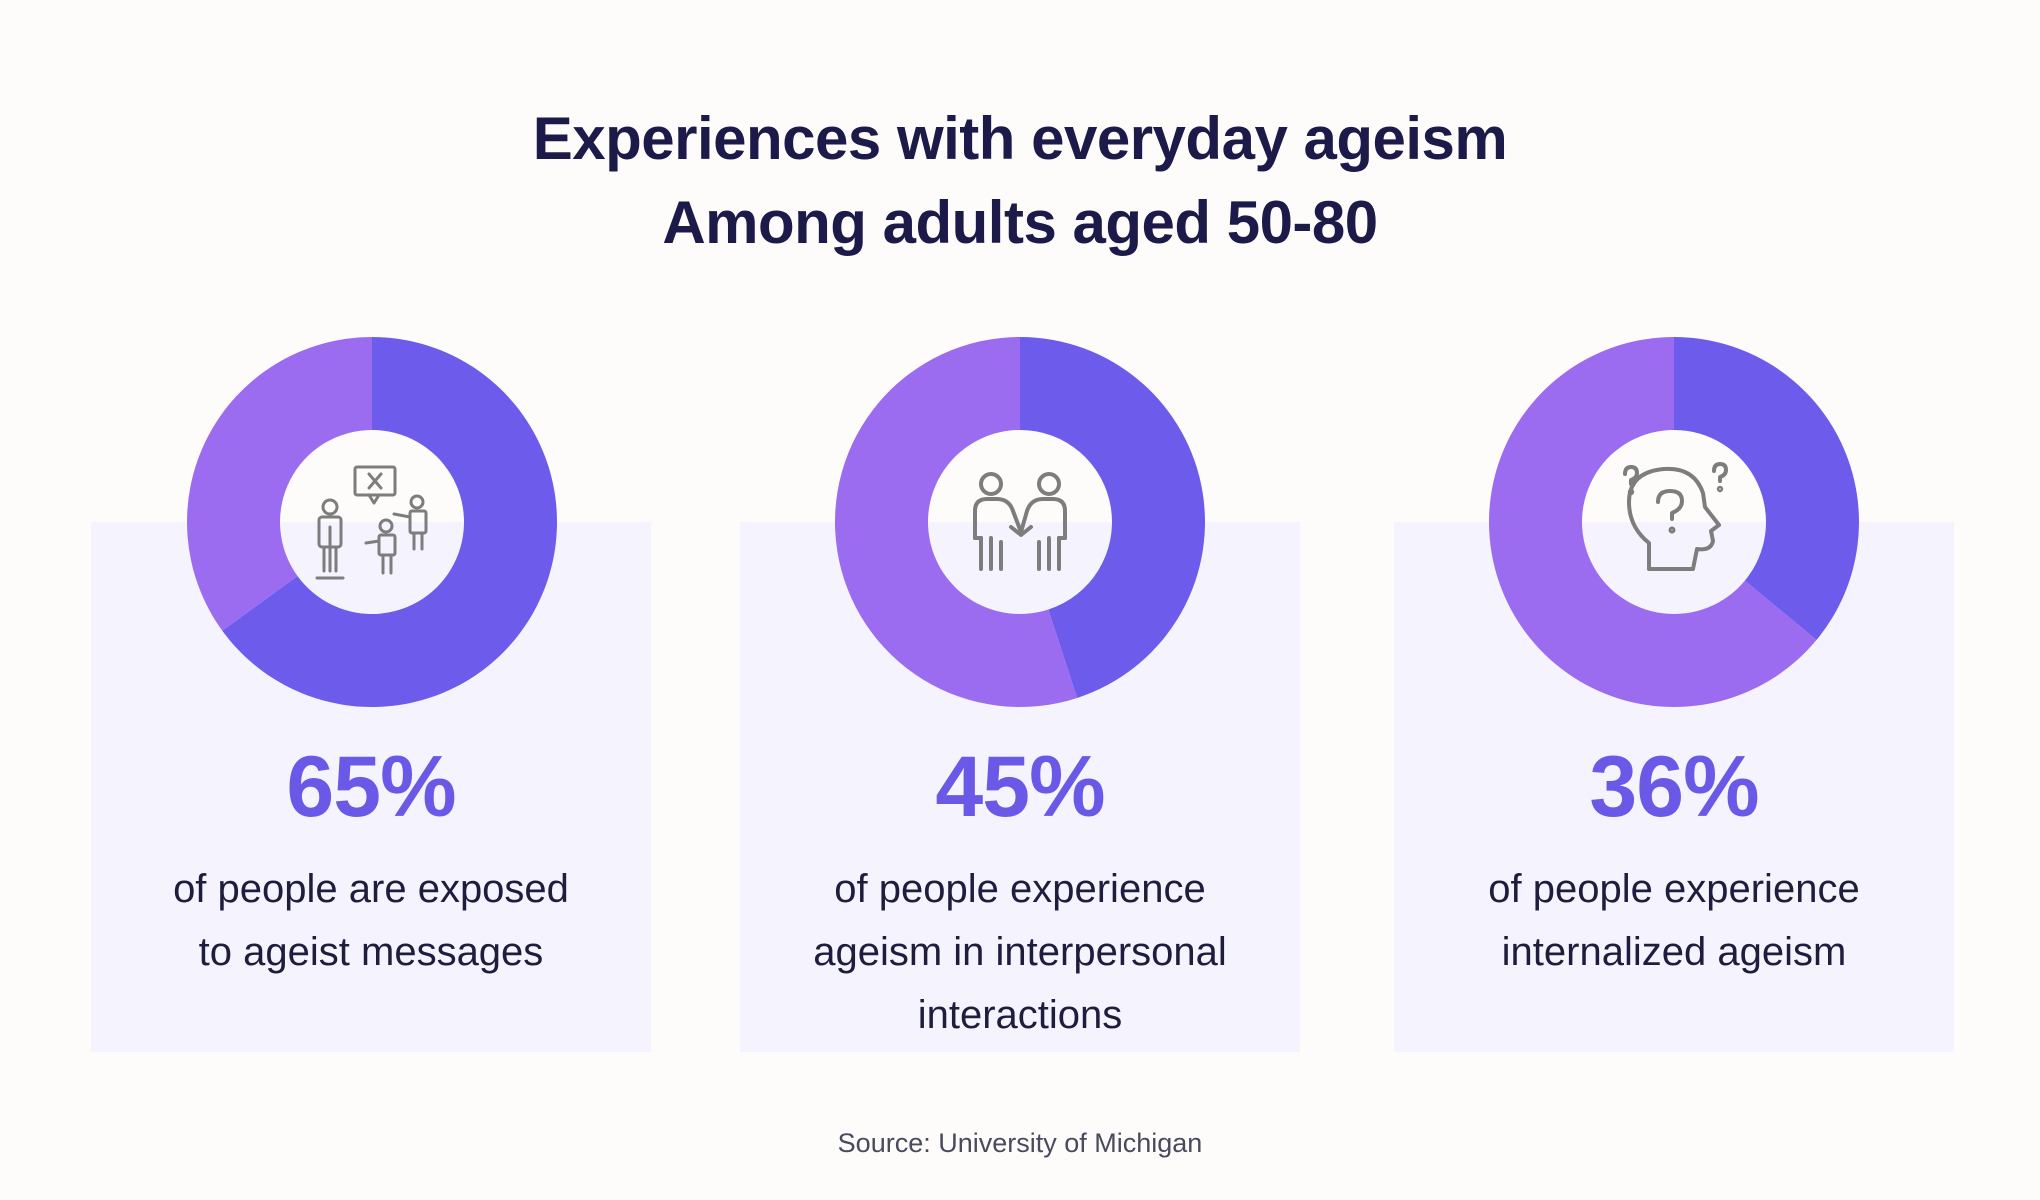  Describe the element at coordinates (1020, 138) in the screenshot. I see `chart-title: Experiences with everyday ageism` at that location.